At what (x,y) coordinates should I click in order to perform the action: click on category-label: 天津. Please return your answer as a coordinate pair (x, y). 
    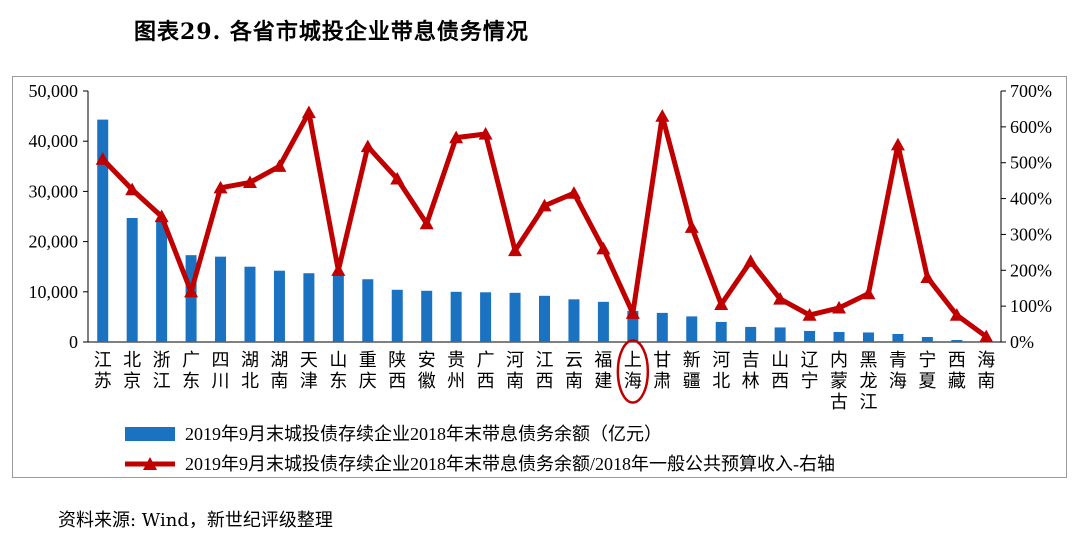
    Looking at the image, I should click on (309, 370).